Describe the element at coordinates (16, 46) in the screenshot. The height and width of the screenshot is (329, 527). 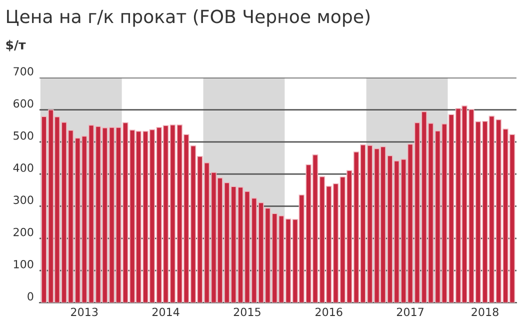
I see `y-axis-title: $/т` at that location.